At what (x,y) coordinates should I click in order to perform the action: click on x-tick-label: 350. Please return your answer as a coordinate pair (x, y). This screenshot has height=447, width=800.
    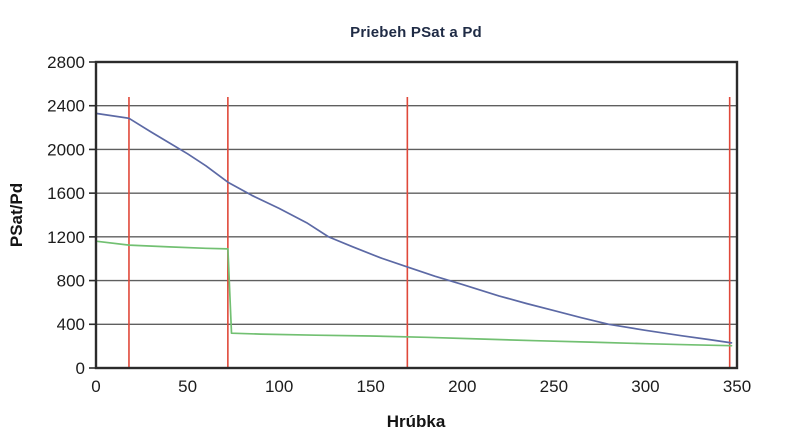
    Looking at the image, I should click on (737, 386).